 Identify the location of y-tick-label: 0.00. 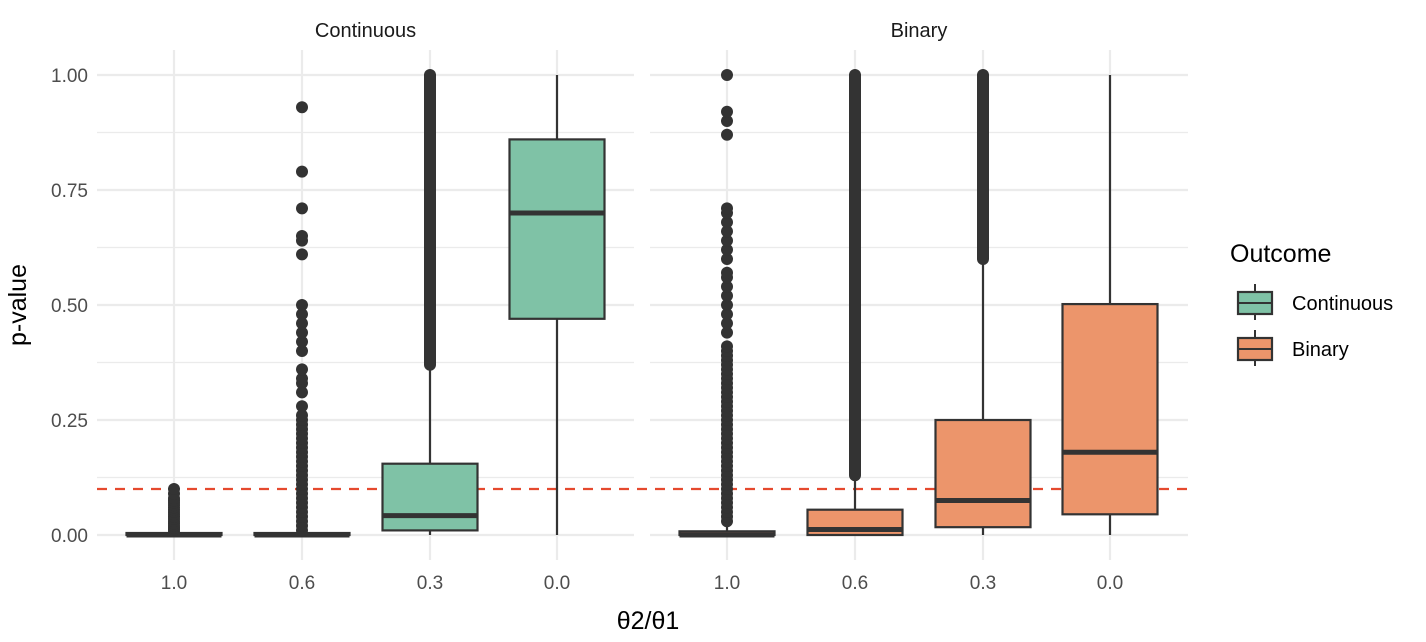
(69, 536).